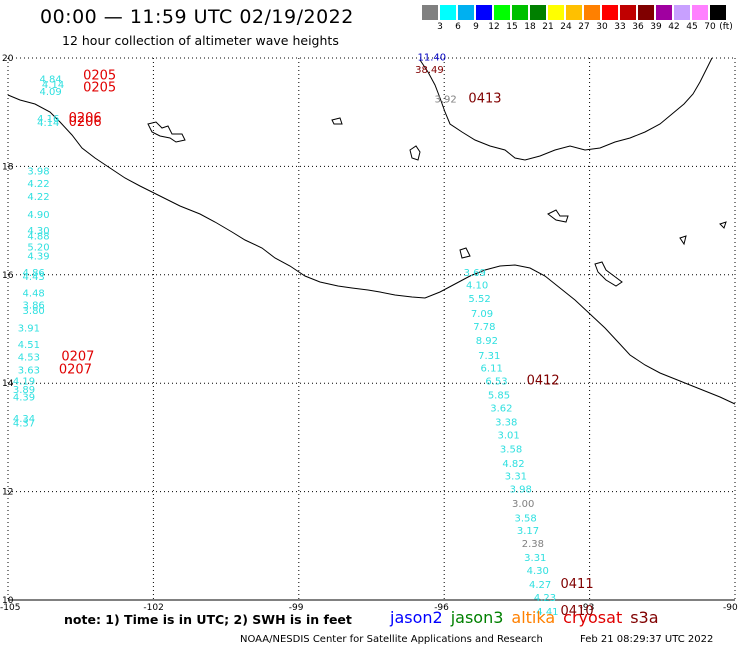 This screenshot has height=650, width=740. Describe the element at coordinates (29, 357) in the screenshot. I see `wave-height-label: 4.53` at that location.